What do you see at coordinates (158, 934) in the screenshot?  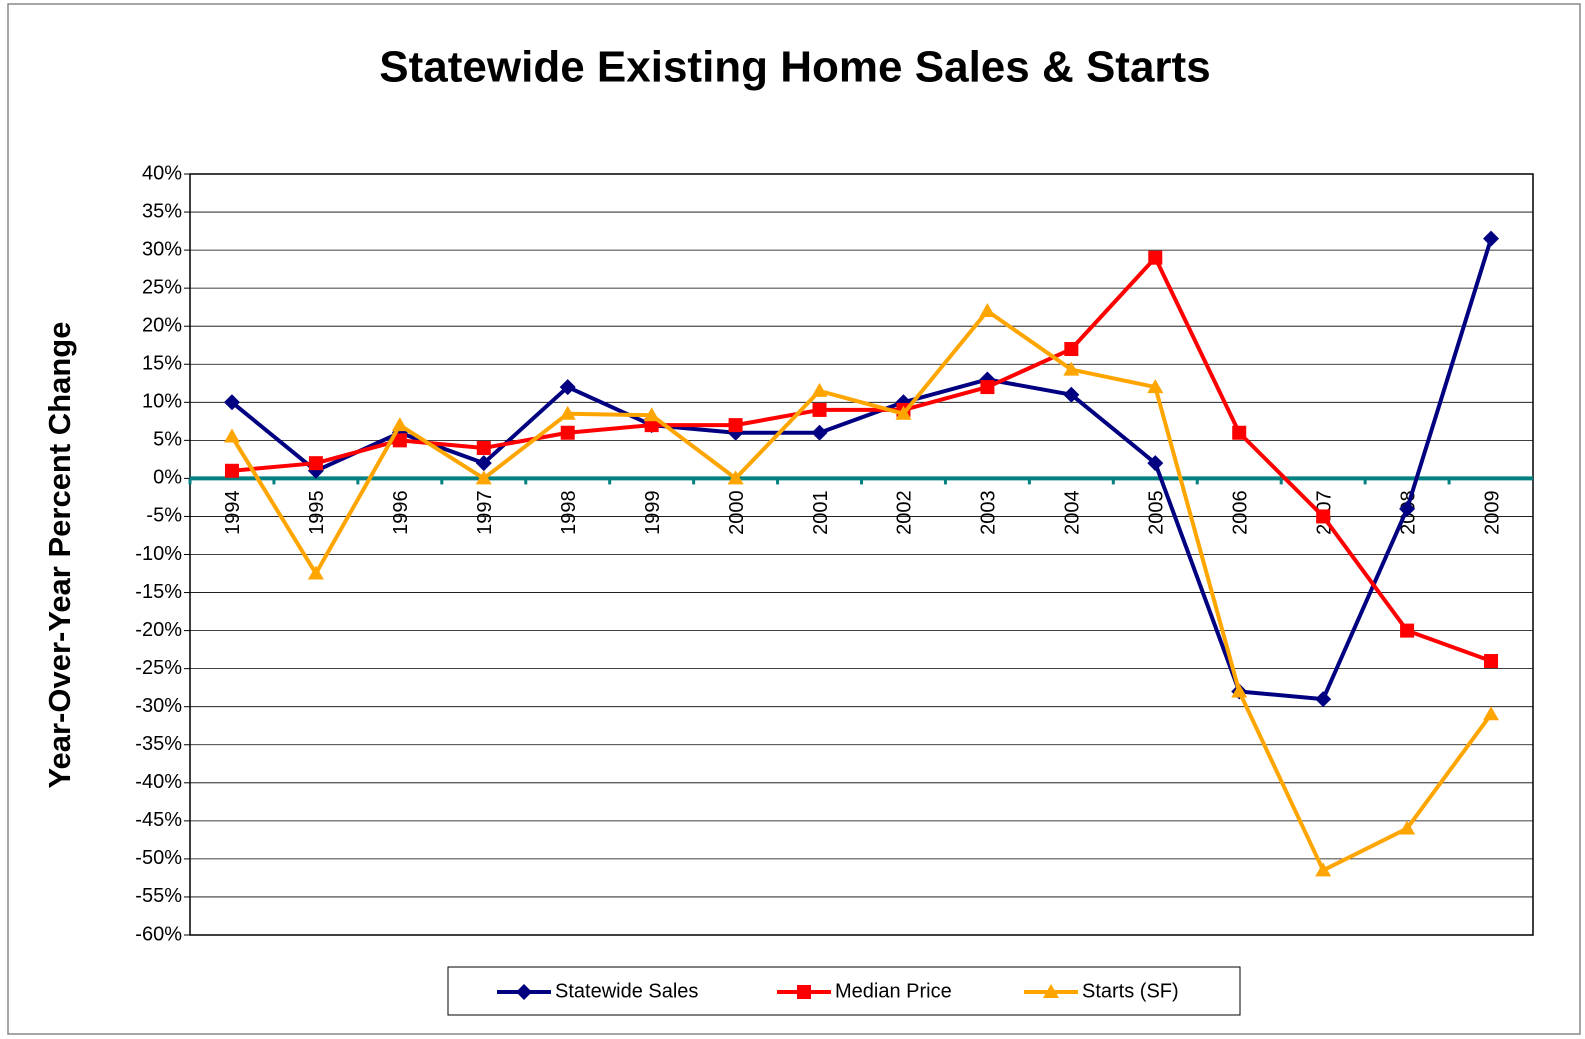 I see `y-tick-label: -60%` at bounding box center [158, 934].